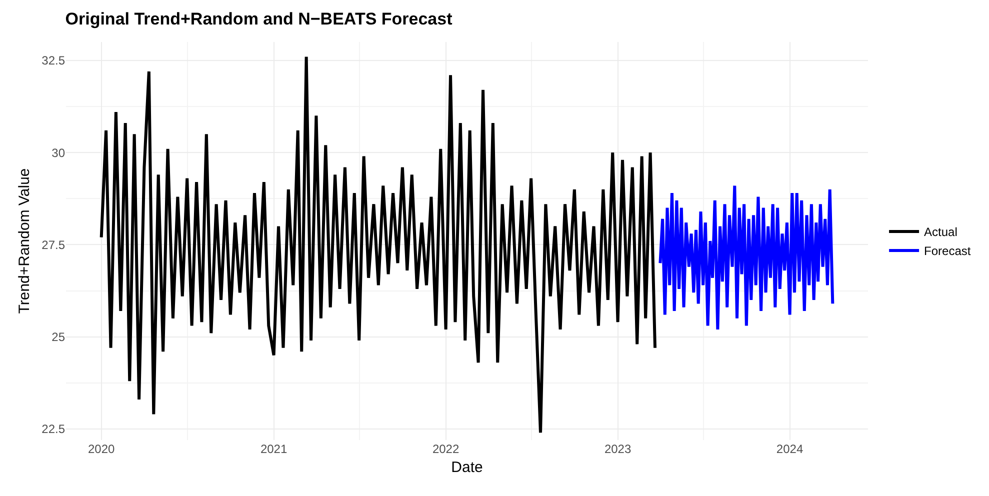 This screenshot has width=989, height=496. What do you see at coordinates (941, 232) in the screenshot?
I see `legend-label: Actual` at bounding box center [941, 232].